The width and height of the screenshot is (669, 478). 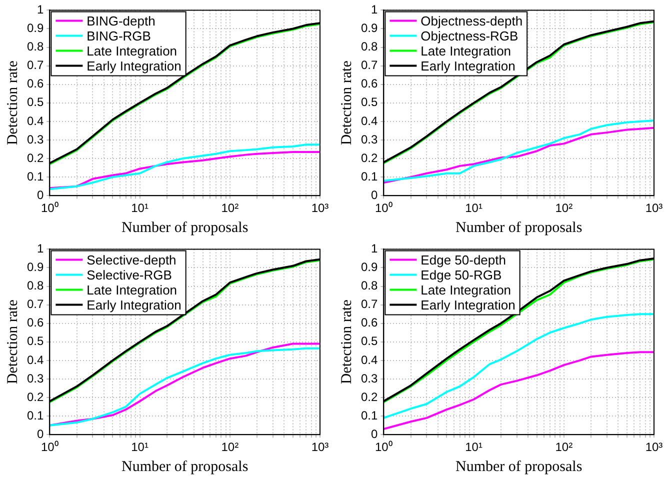 I want to click on legend-label: BING-RGB, so click(x=118, y=36).